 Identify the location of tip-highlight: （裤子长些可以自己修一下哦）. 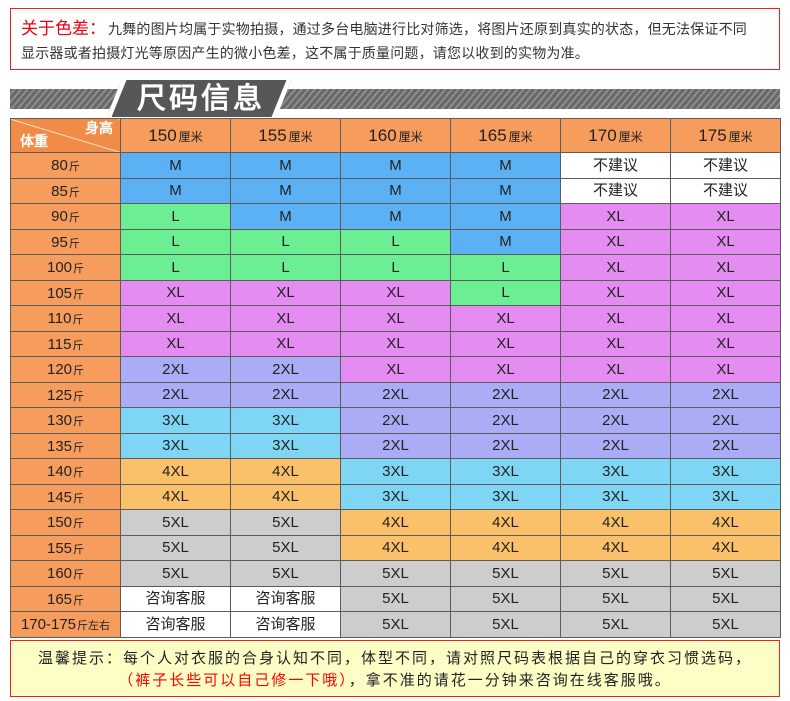
(233, 680).